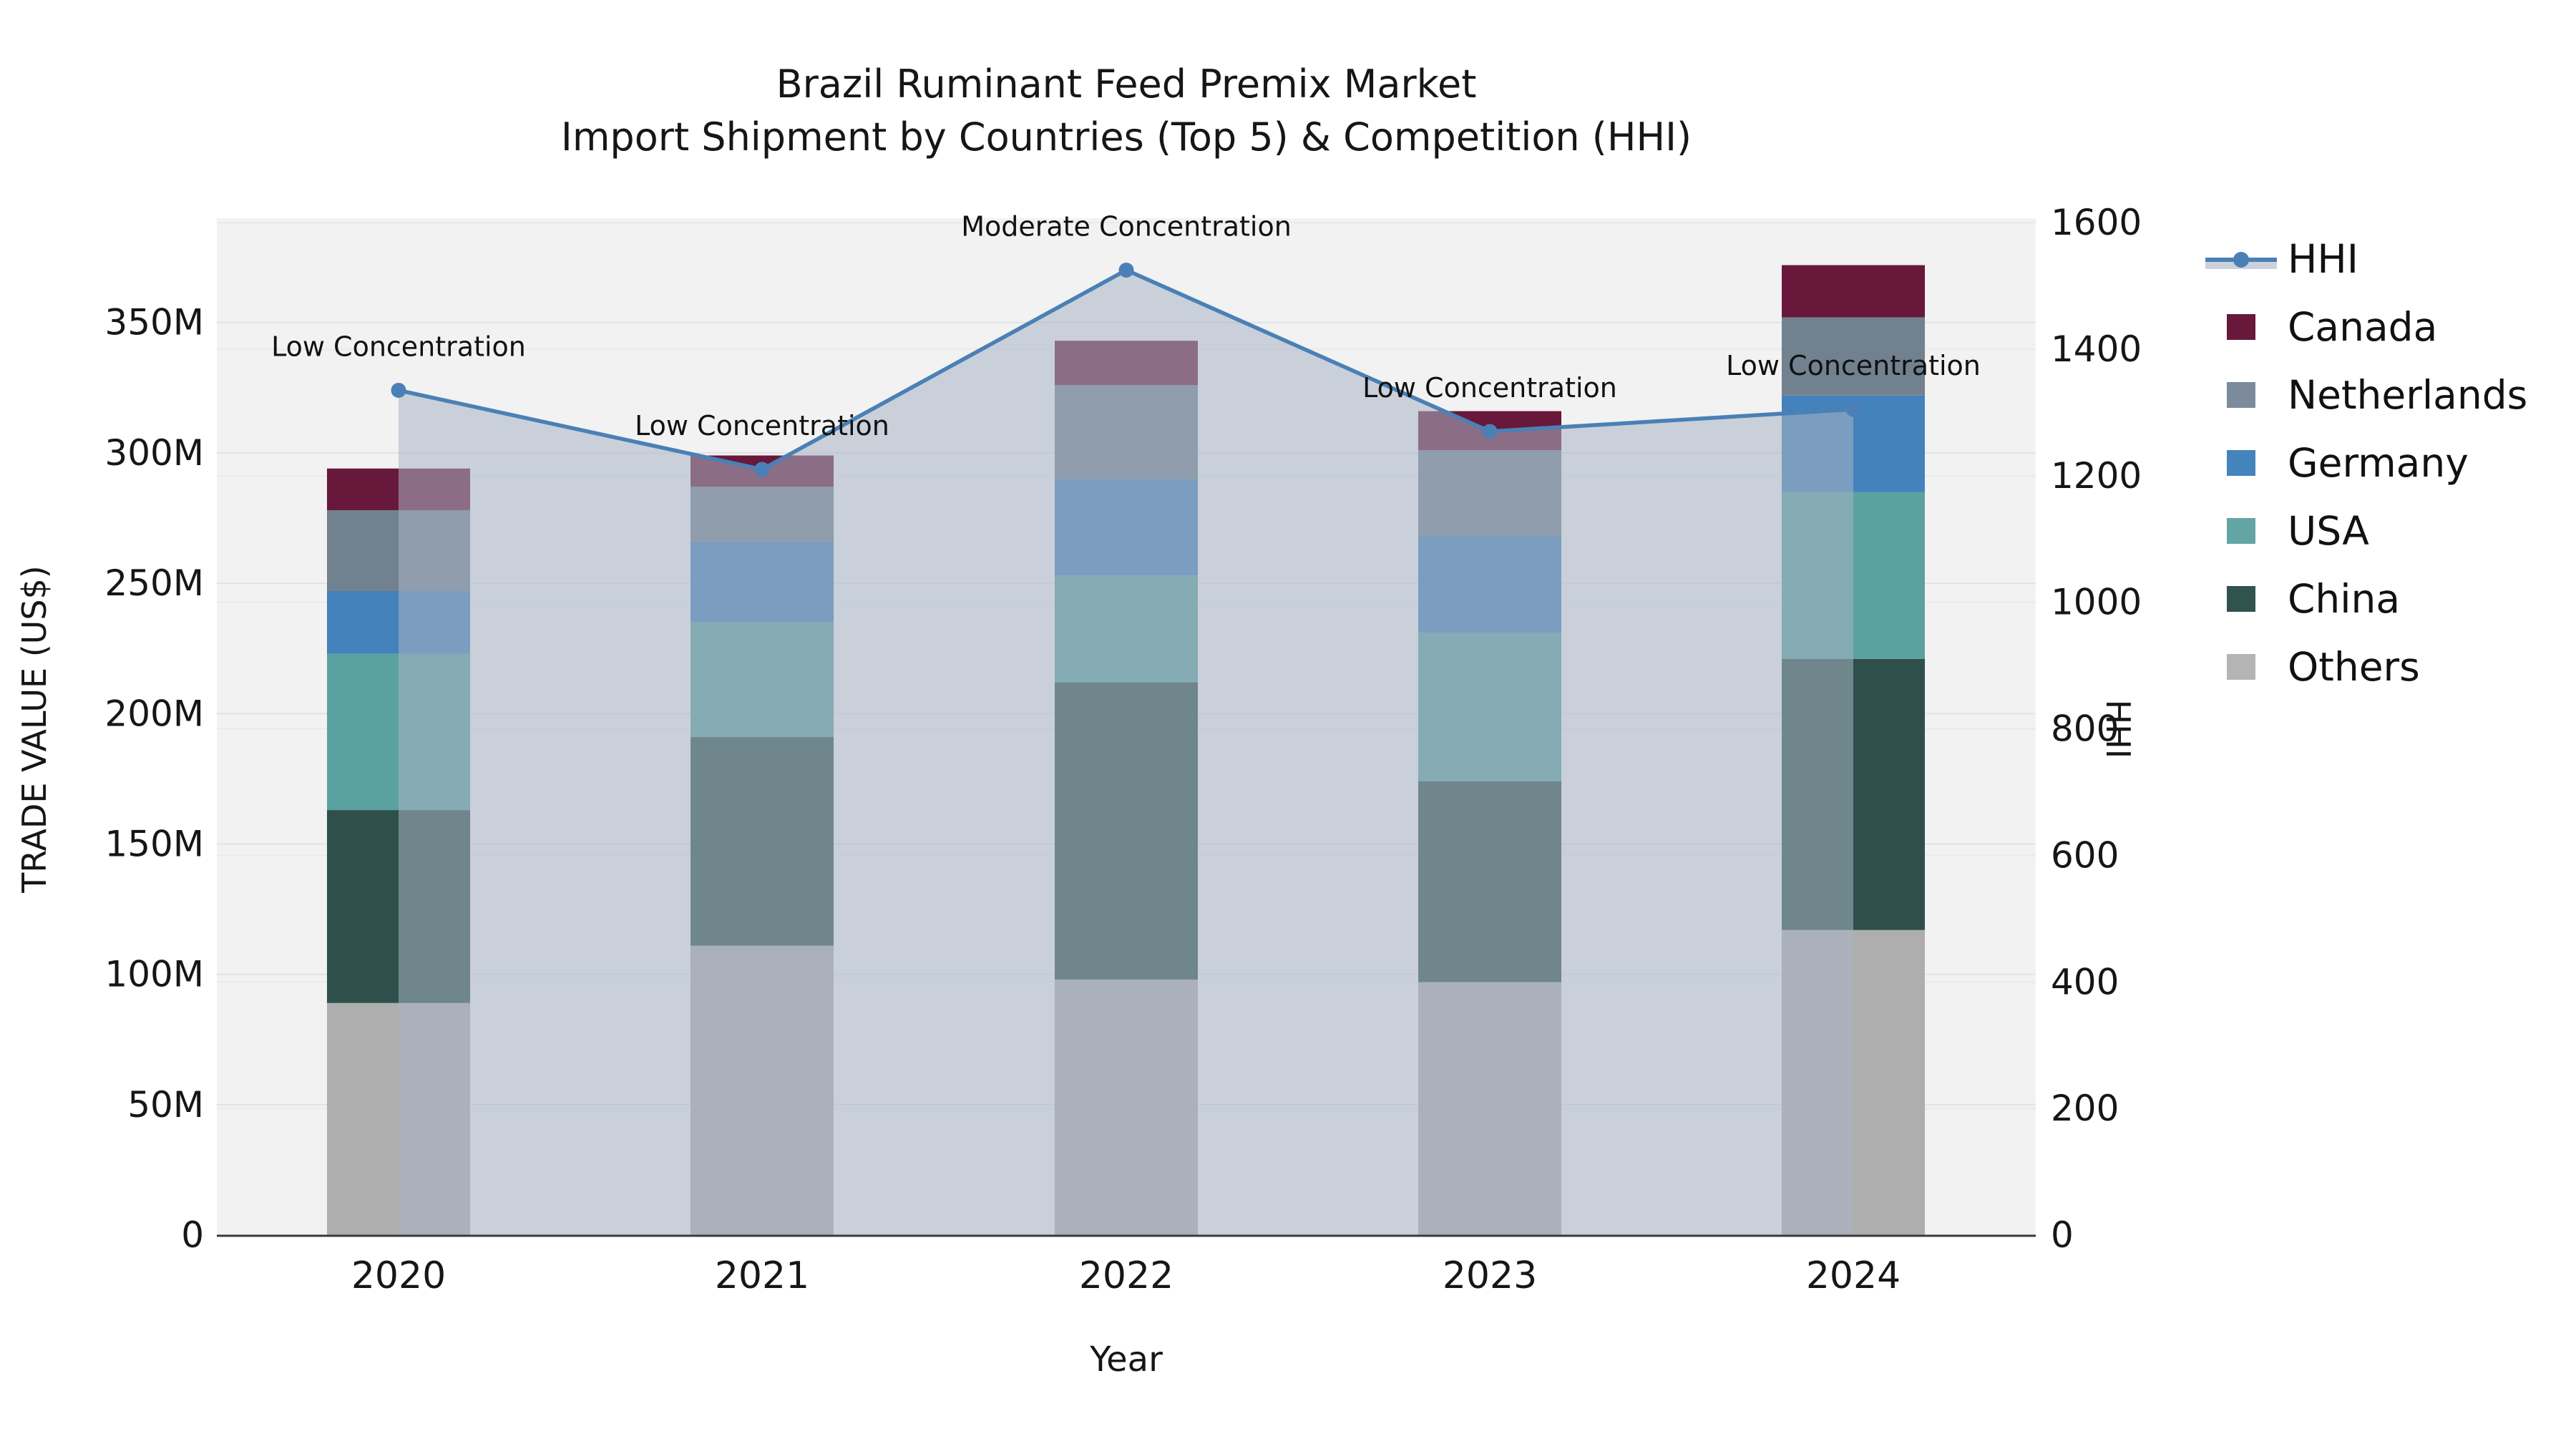 The width and height of the screenshot is (2576, 1449). What do you see at coordinates (1126, 1360) in the screenshot?
I see `x-axis-title: Year` at bounding box center [1126, 1360].